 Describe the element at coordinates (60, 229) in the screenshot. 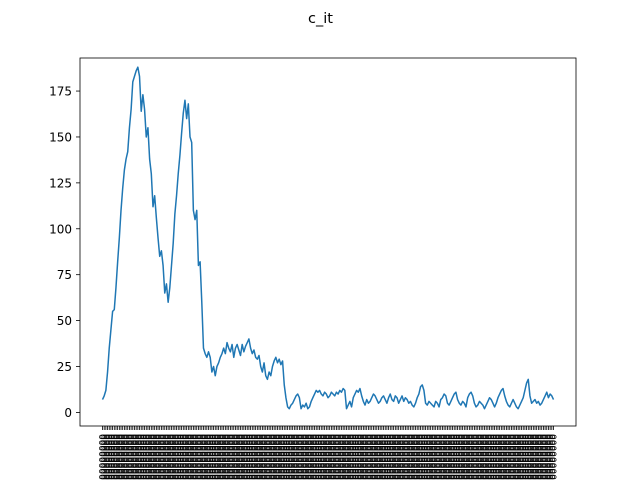

I see `y-tick-label: 100` at that location.